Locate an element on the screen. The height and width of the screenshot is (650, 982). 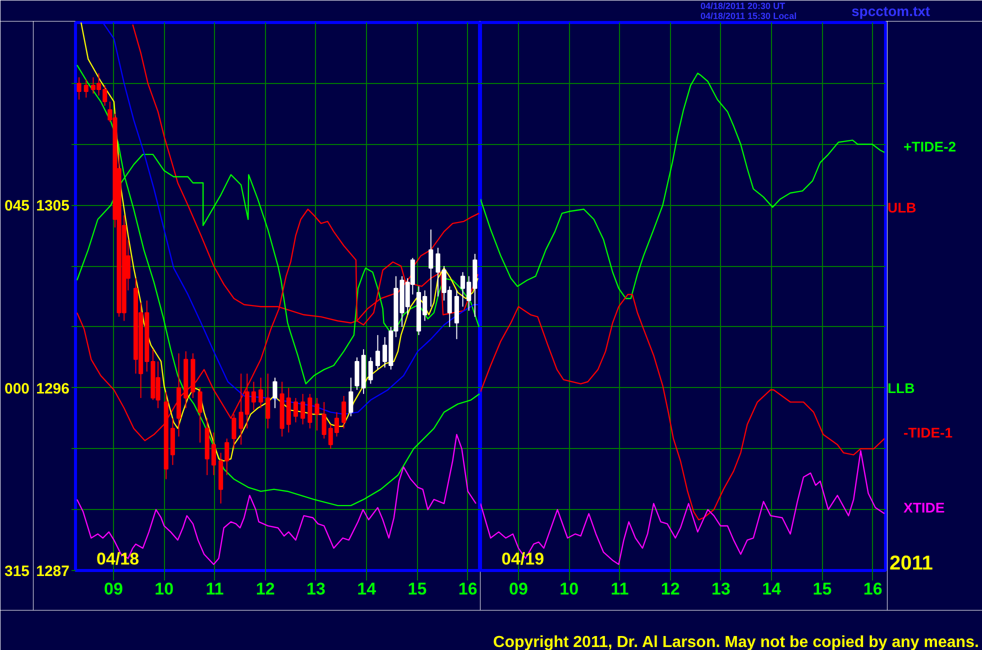
y-tick-label: 1296 is located at coordinates (53, 389).